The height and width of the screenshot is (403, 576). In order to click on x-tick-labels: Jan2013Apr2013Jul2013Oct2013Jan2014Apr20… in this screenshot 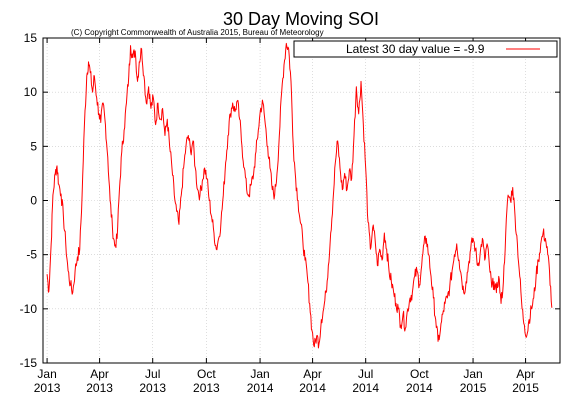, I will do `click(287, 381)`.